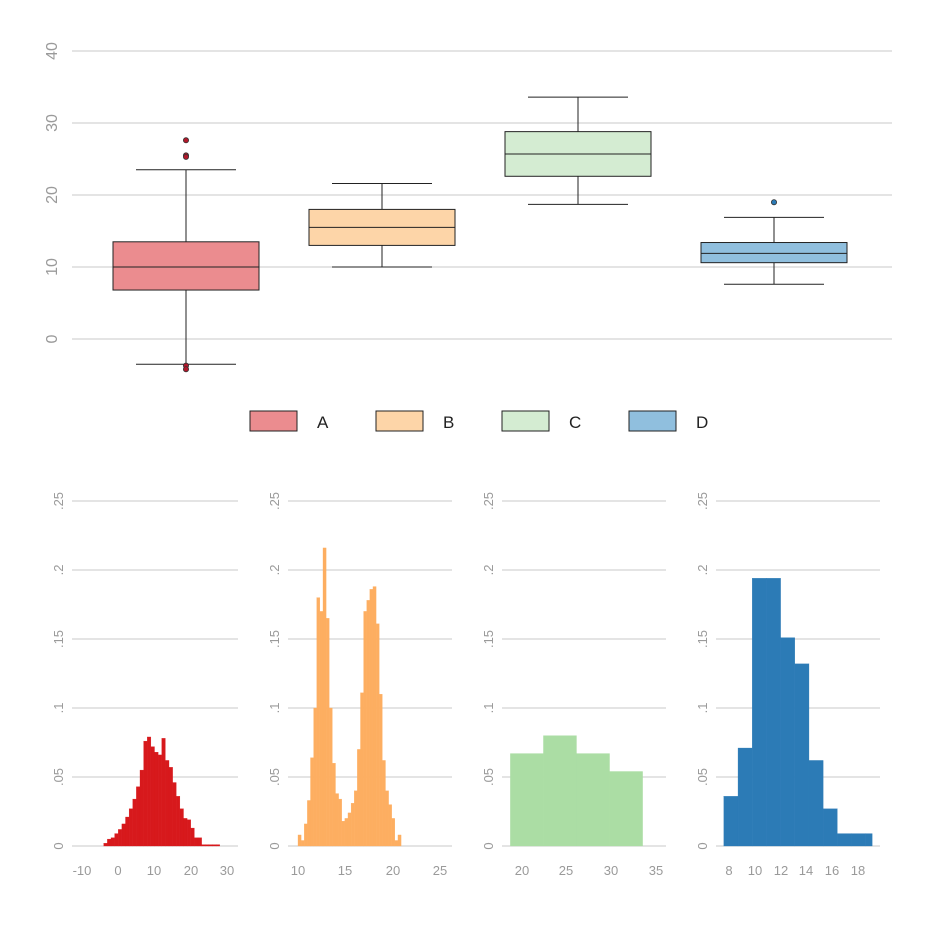 The width and height of the screenshot is (929, 934). Describe the element at coordinates (578, 150) in the screenshot. I see `box-series-C` at that location.